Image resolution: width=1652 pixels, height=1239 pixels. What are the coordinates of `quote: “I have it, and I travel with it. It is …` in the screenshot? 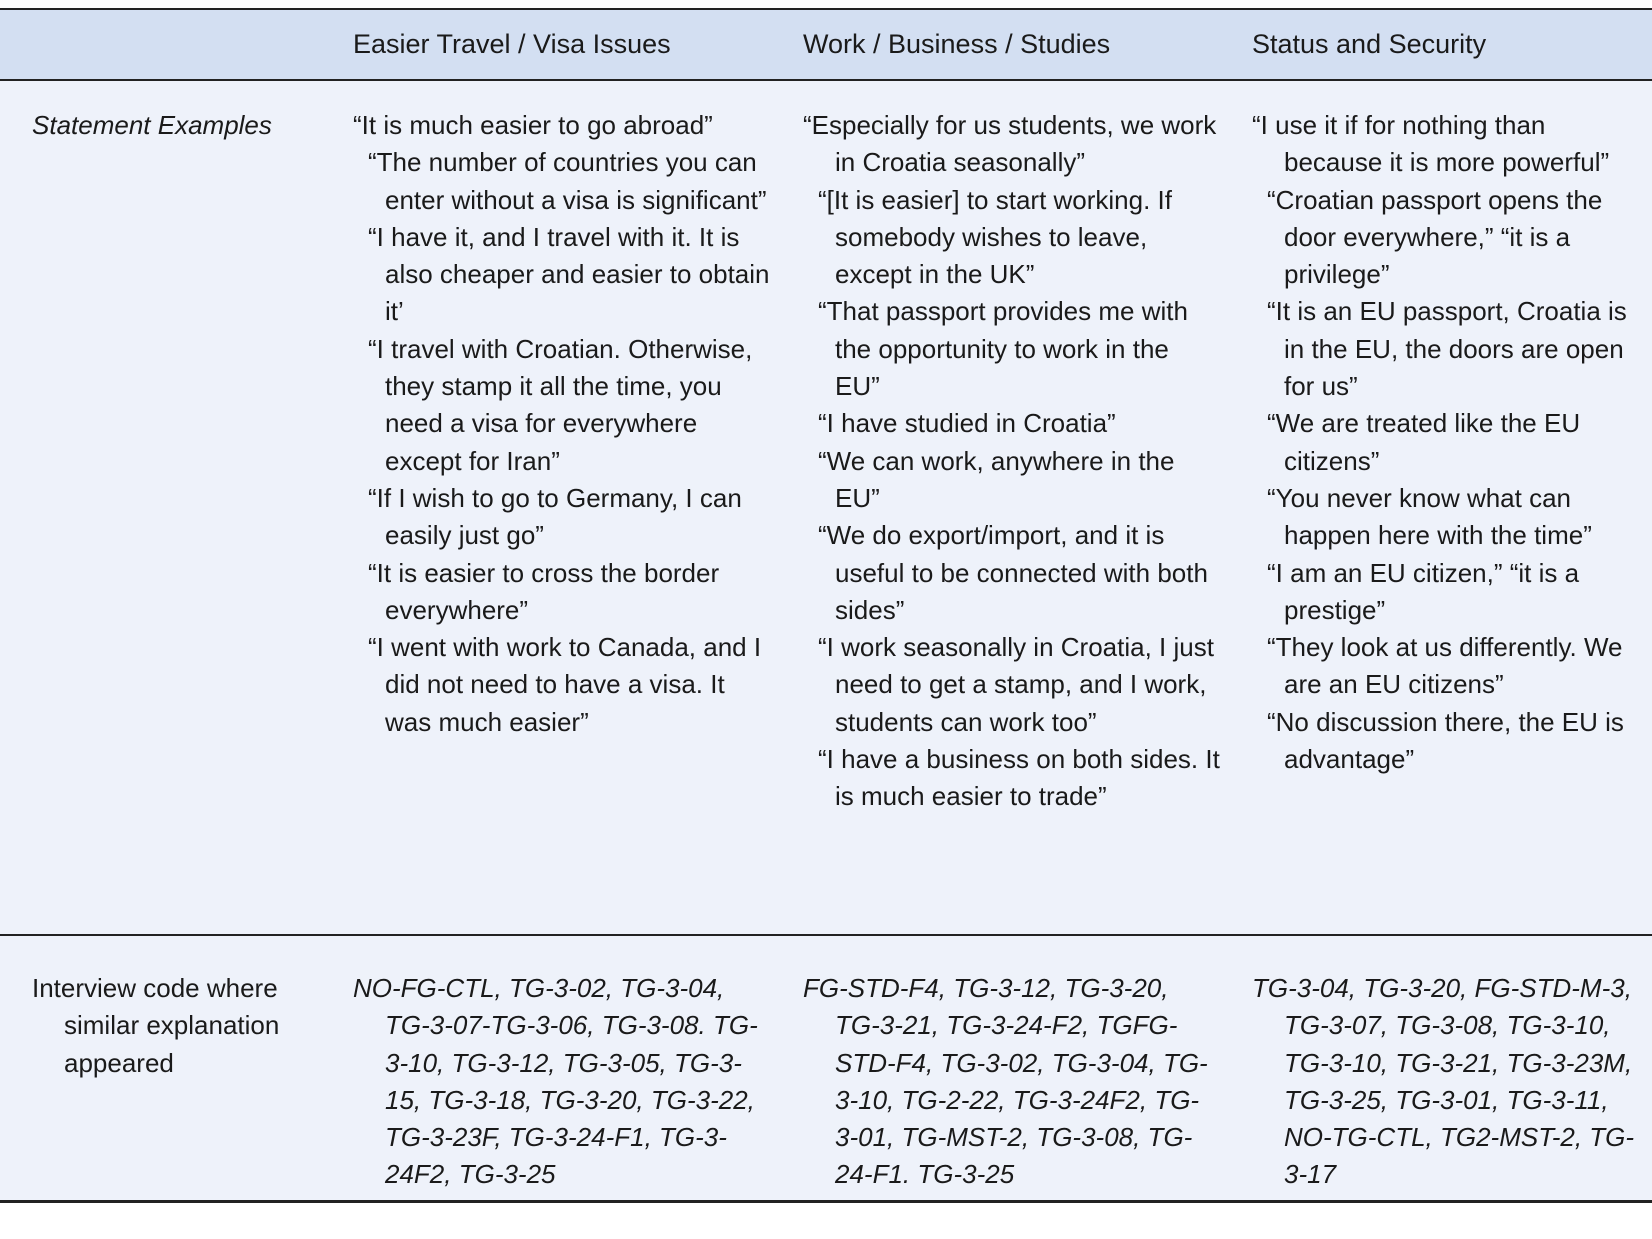 It's located at (569, 274).